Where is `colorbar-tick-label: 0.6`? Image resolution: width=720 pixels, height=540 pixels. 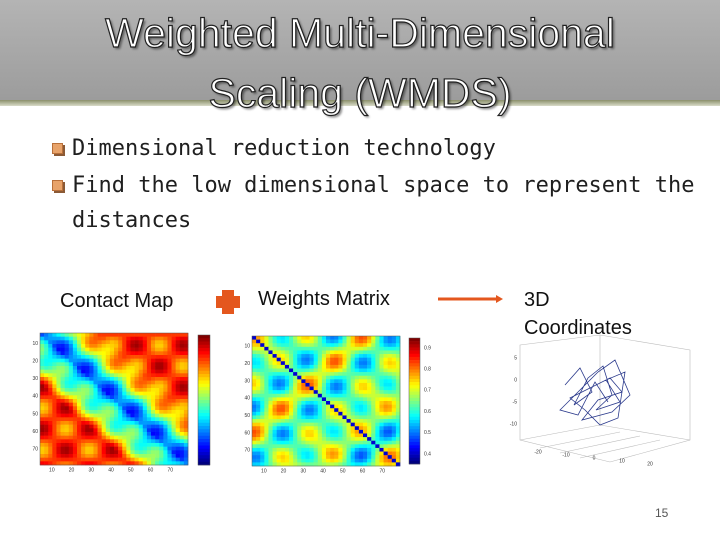
colorbar-tick-label: 0.6 is located at coordinates (427, 412).